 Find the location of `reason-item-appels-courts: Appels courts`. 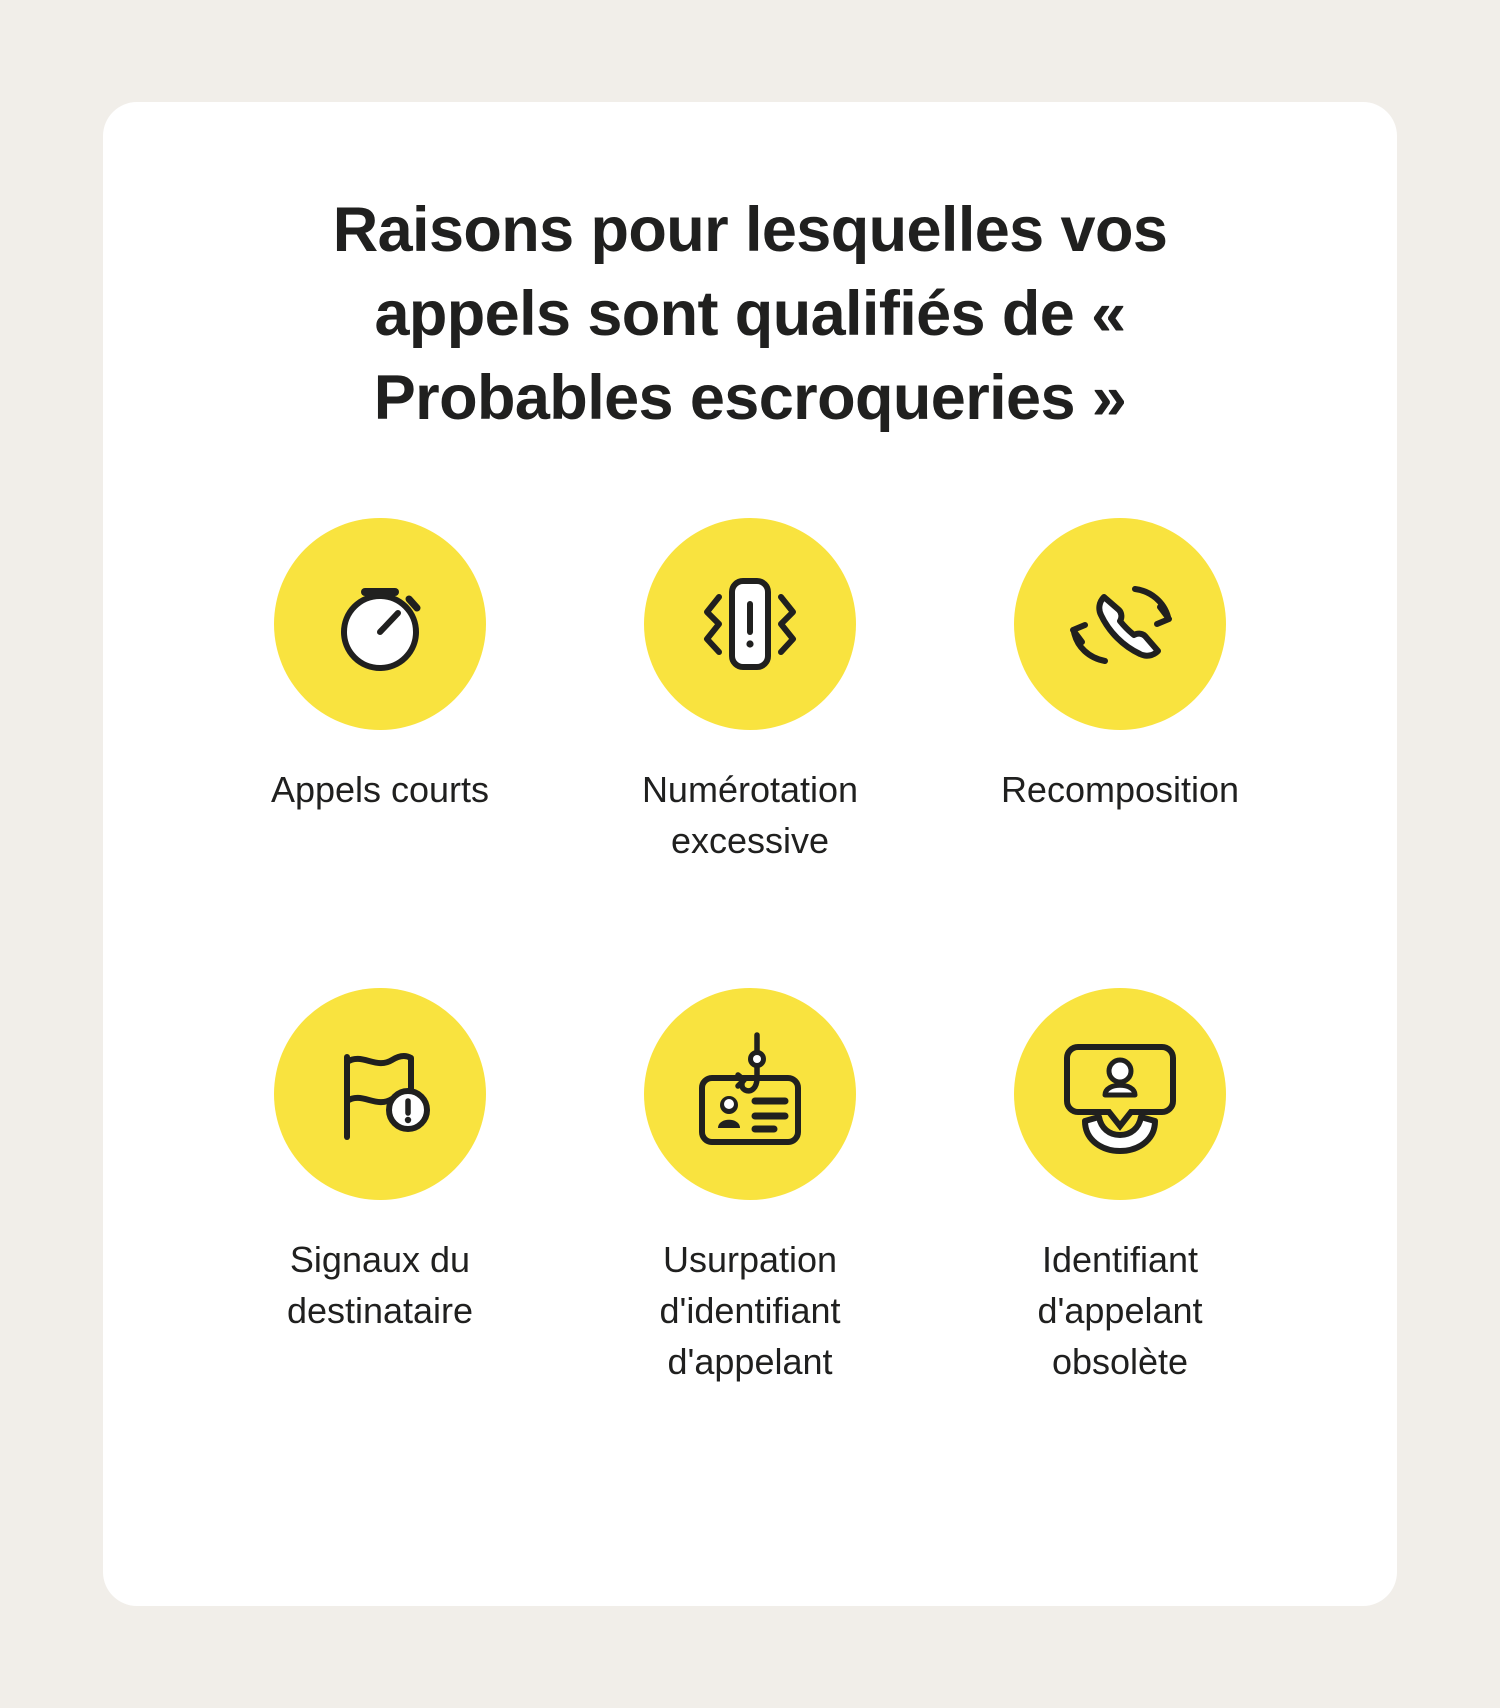

reason-item-appels-courts: Appels courts is located at coordinates (380, 692).